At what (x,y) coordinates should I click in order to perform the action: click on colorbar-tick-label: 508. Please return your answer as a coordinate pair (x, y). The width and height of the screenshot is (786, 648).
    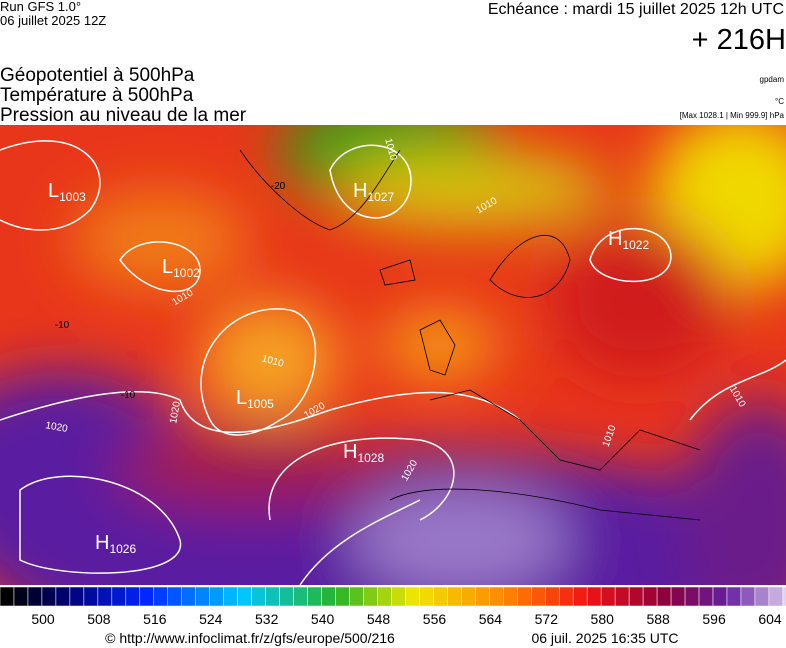
    Looking at the image, I should click on (99, 619).